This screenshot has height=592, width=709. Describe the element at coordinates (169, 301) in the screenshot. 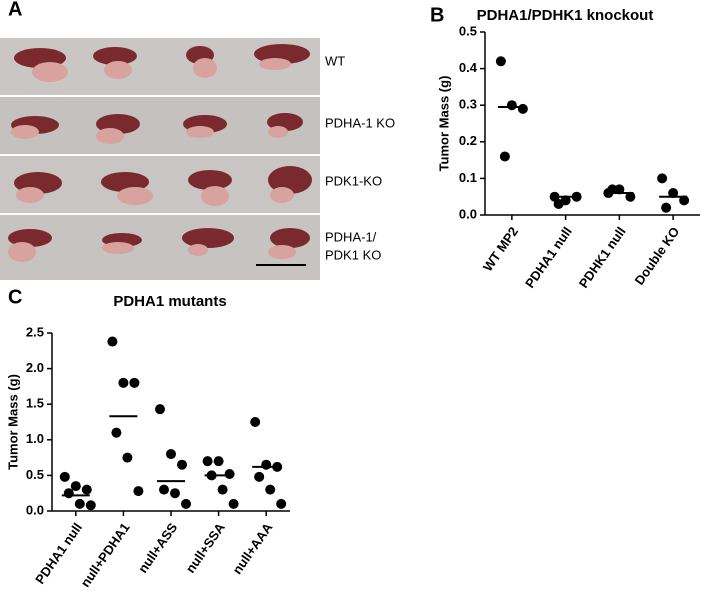

I see `chart-title: PDHA1 mutants` at that location.